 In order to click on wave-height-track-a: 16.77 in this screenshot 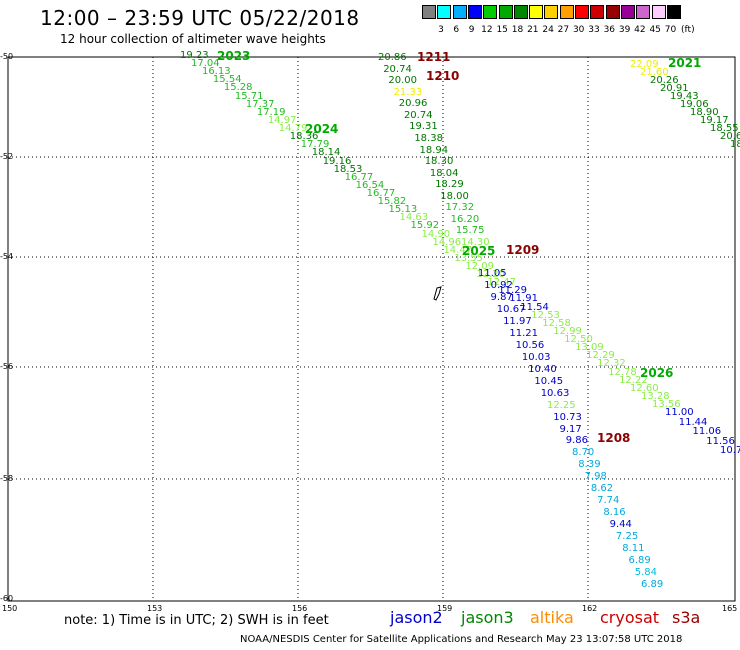, I will do `click(359, 177)`.